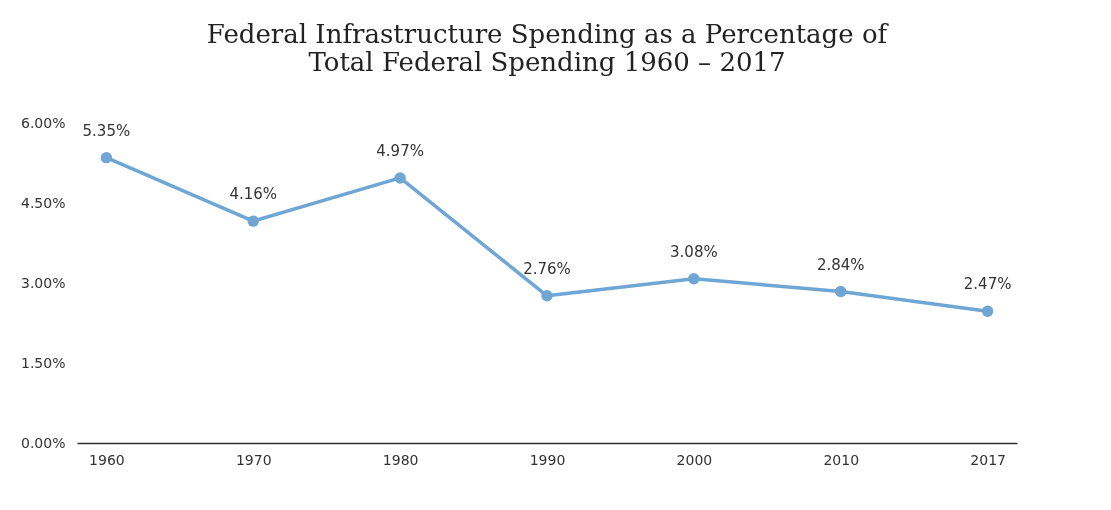  I want to click on y-tick-label: 6.00%, so click(43, 122).